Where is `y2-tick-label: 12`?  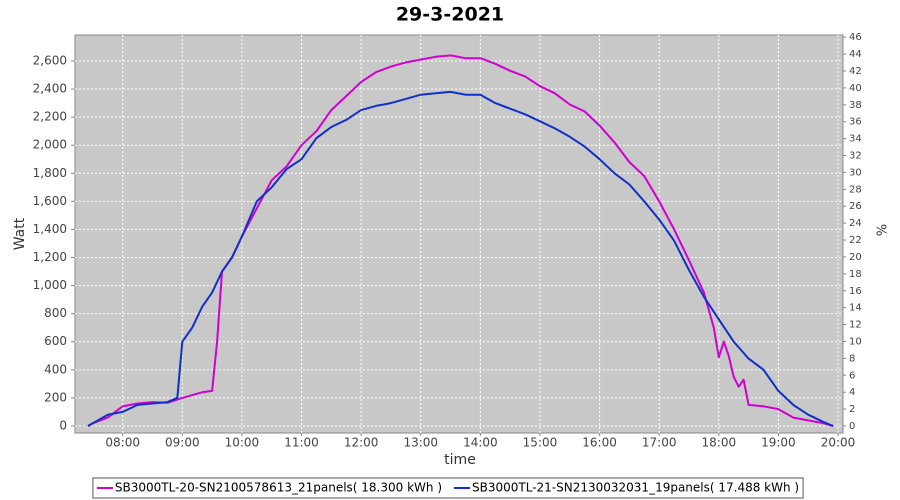 y2-tick-label: 12 is located at coordinates (855, 325).